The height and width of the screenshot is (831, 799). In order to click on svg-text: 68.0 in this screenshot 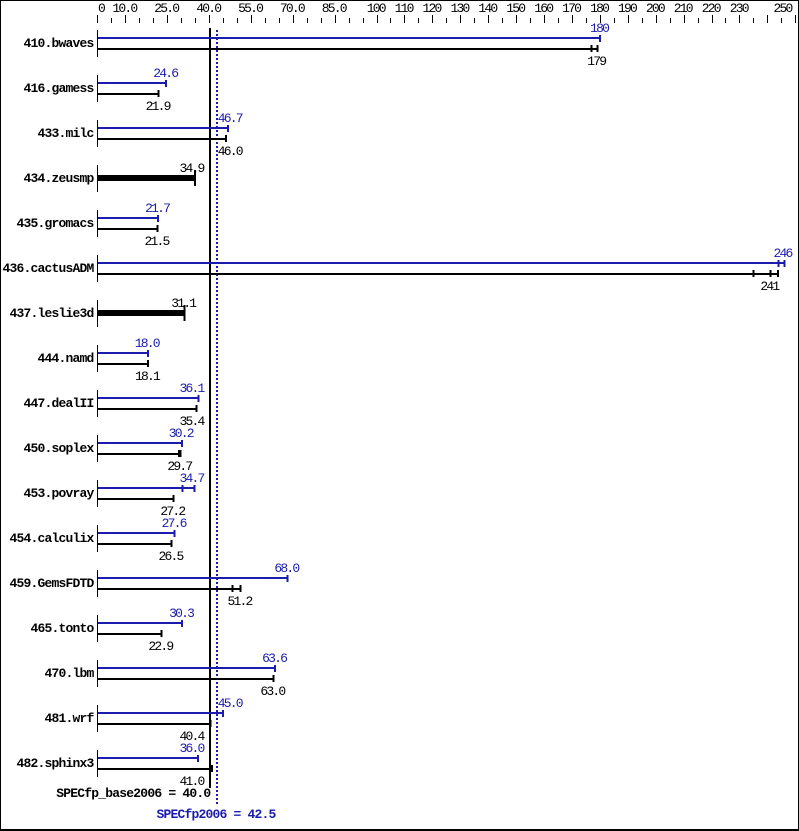, I will do `click(286, 568)`.